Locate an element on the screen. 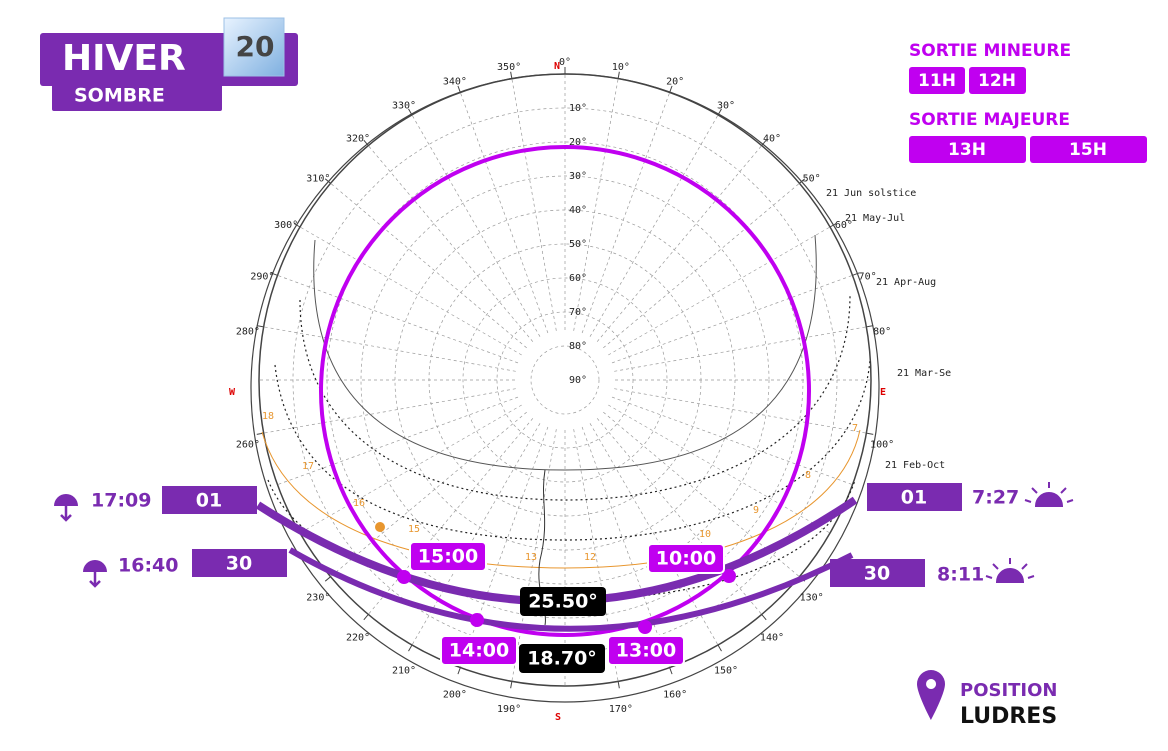 Image resolution: width=1168 pixels, height=751 pixels. azimuth-label: 220° is located at coordinates (358, 638).